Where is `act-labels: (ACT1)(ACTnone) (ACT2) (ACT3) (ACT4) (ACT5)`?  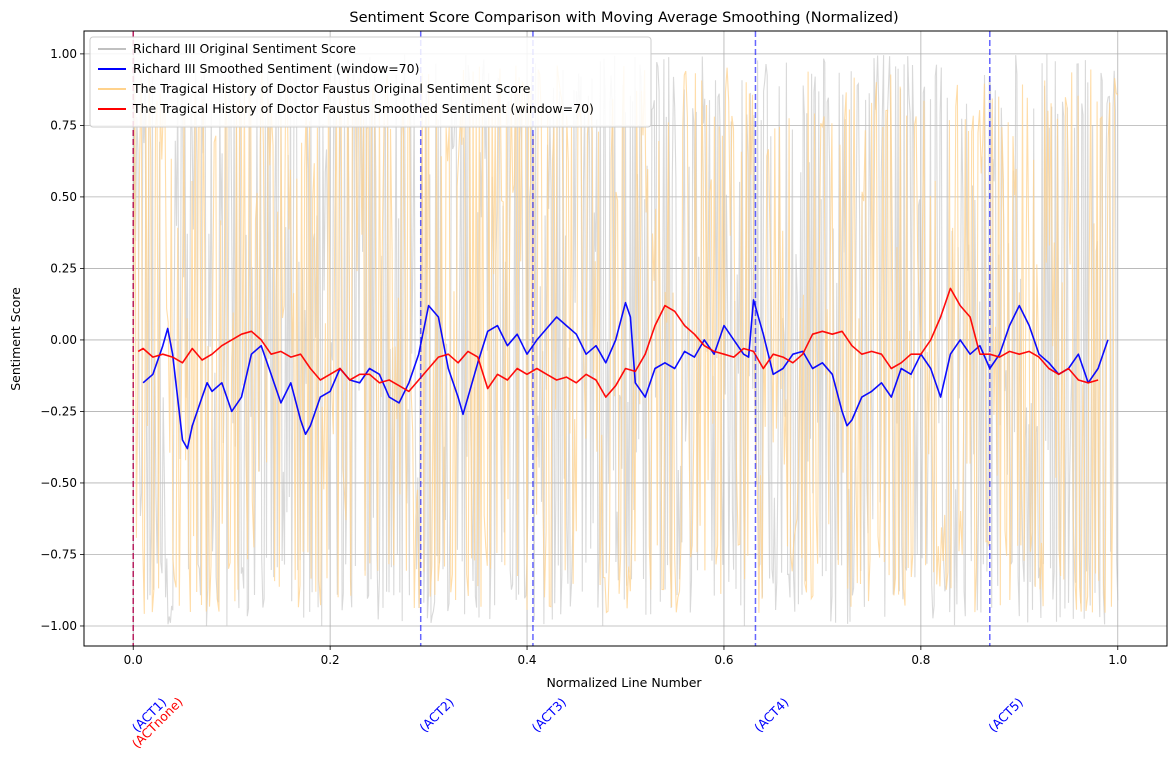 act-labels: (ACT1)(ACTnone) (ACT2) (ACT3) (ACT4) (ACT5) is located at coordinates (577, 722).